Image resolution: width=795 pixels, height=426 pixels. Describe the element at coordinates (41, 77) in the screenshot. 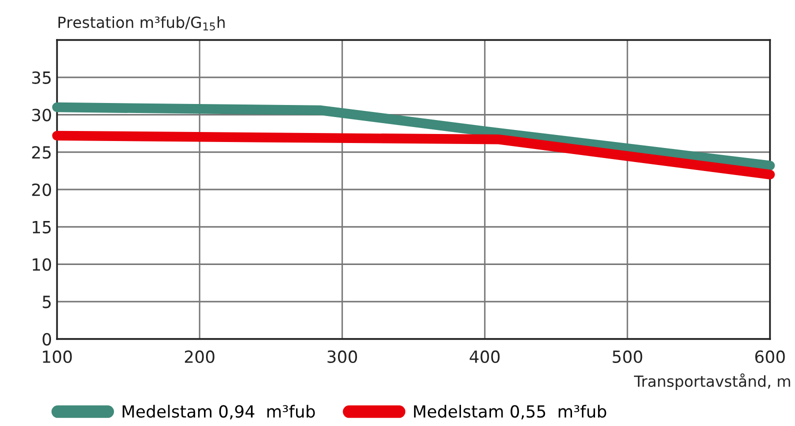

I see `y-tick-label: 35` at that location.